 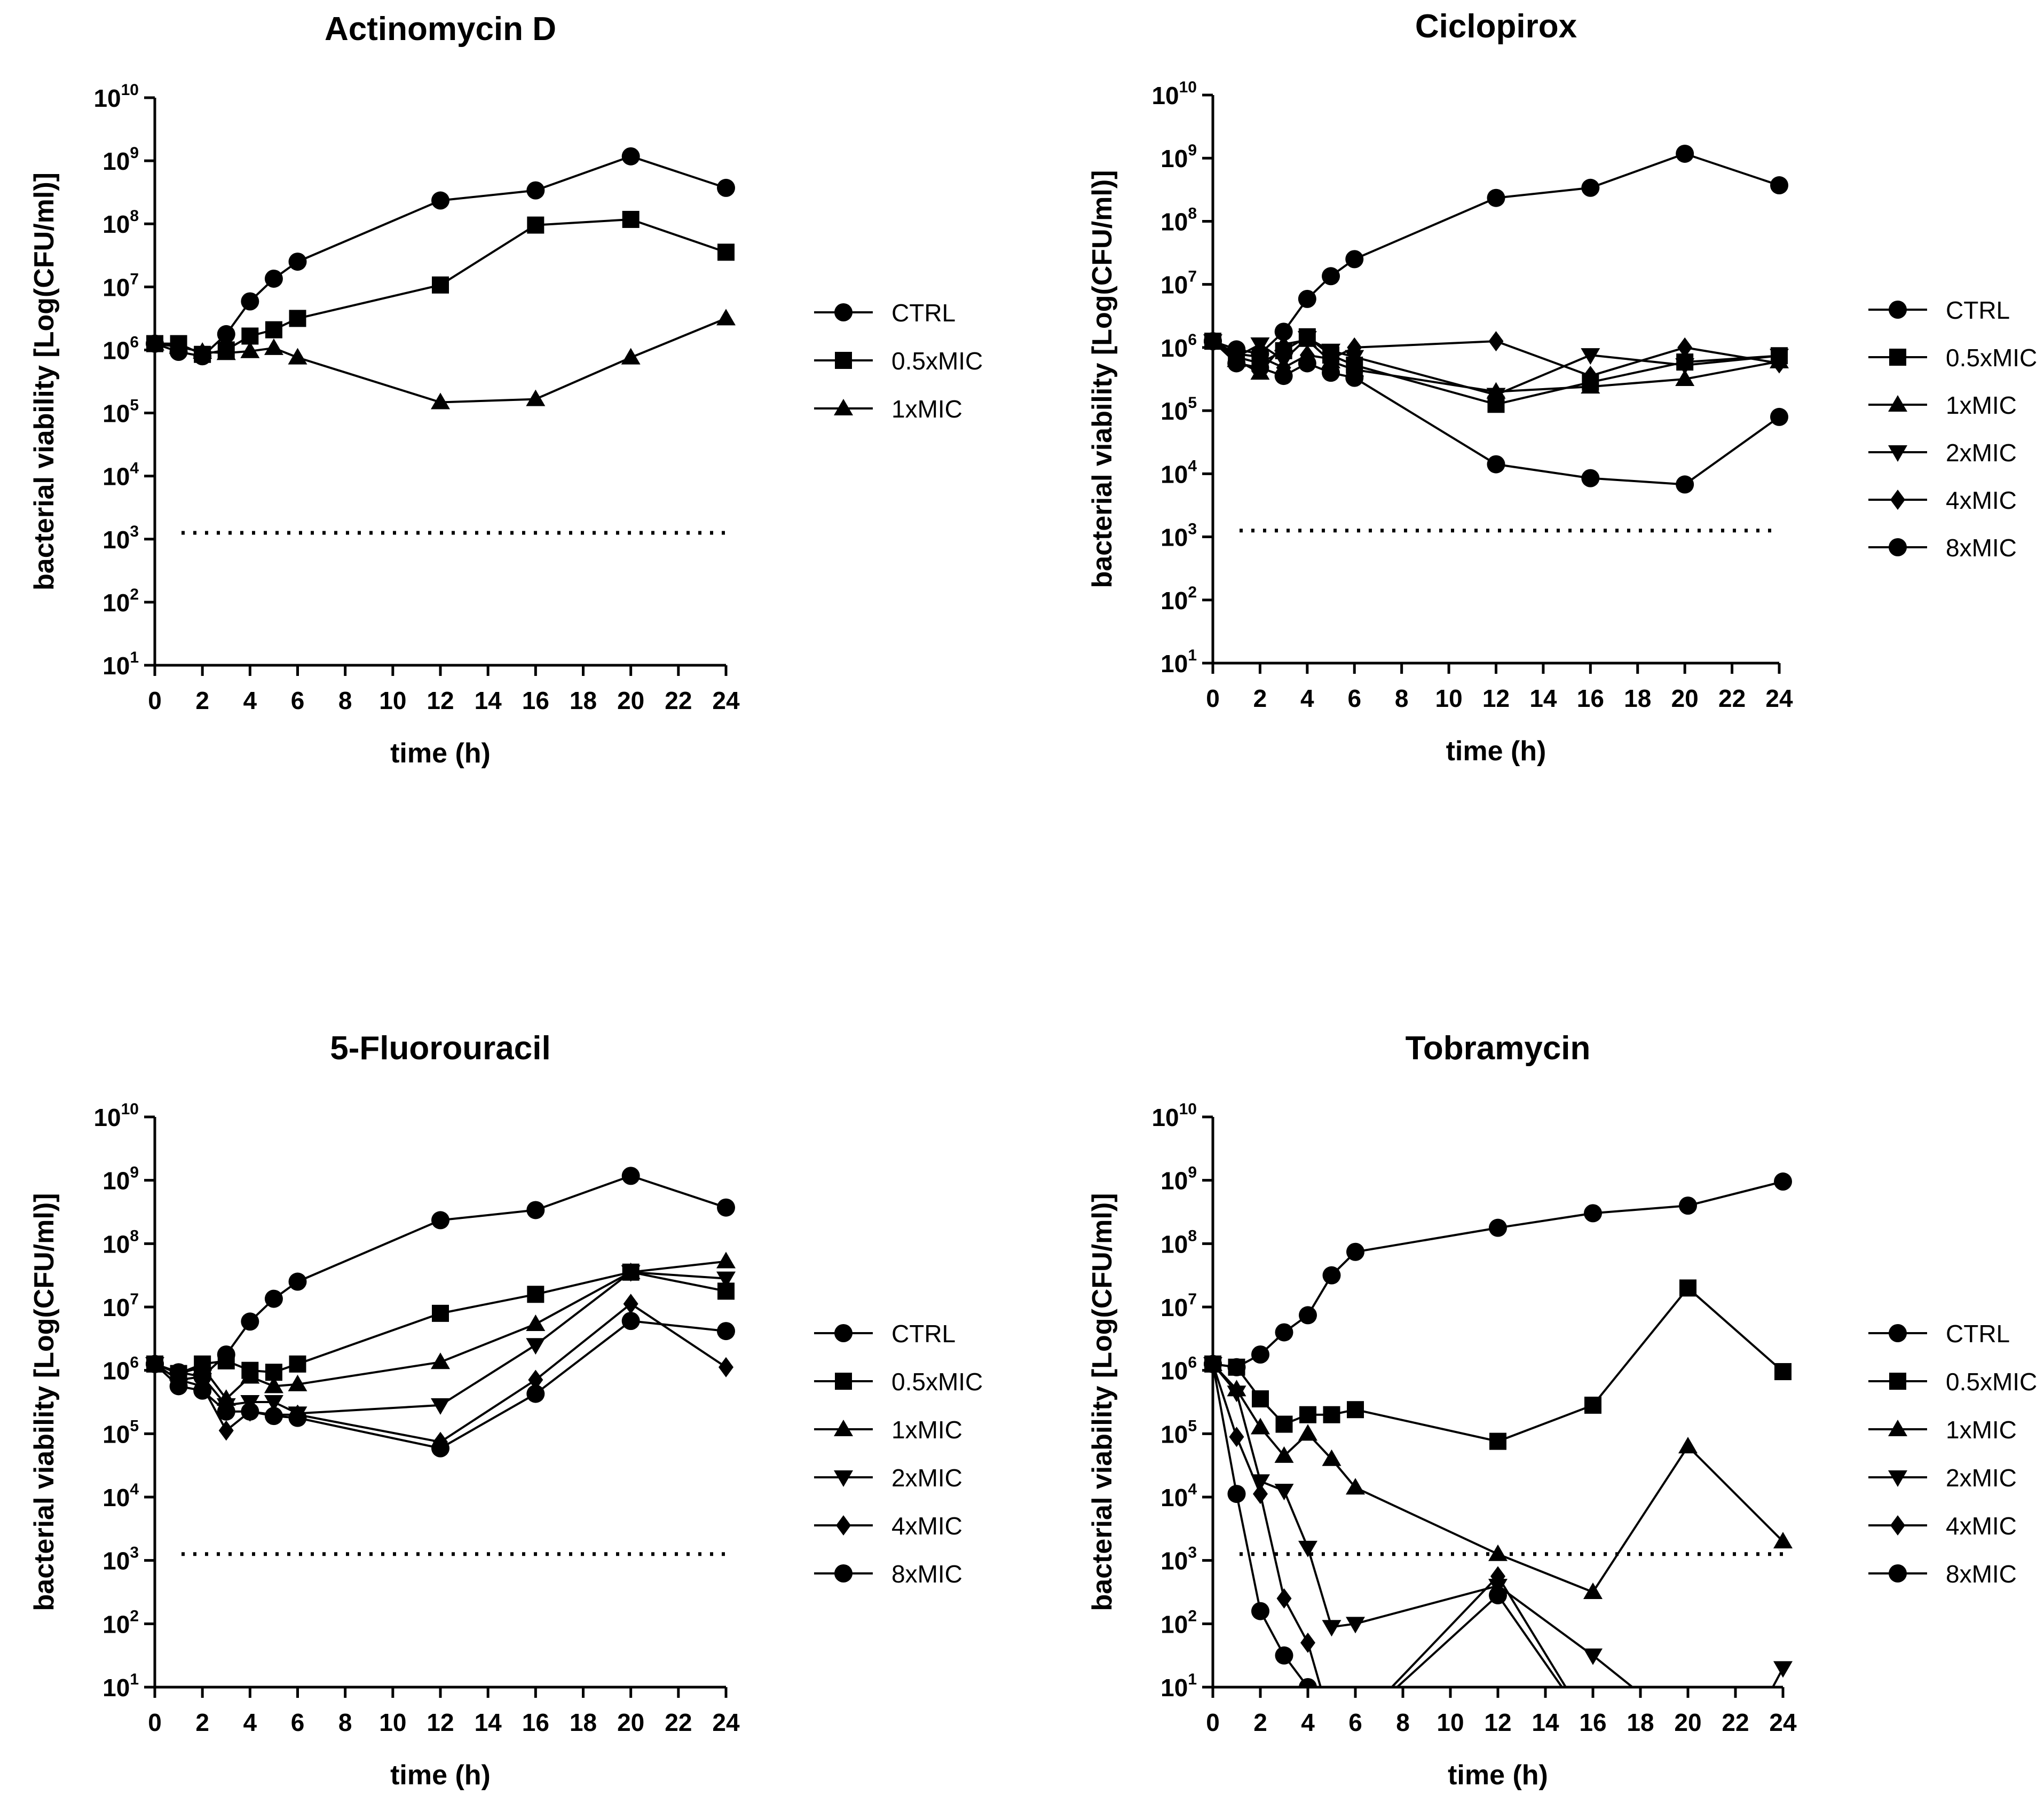 I want to click on legend-label: 0.5xMIC, so click(x=937, y=1382).